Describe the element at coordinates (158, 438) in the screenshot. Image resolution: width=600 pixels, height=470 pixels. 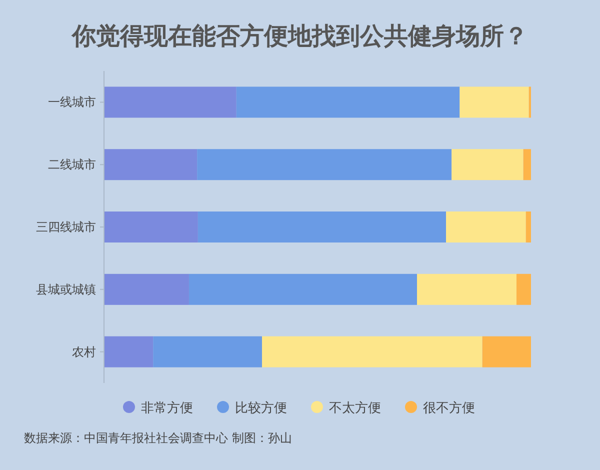
I see `source-note: 数据来源：中国青年报社社会调查中心 制图：孙山` at that location.